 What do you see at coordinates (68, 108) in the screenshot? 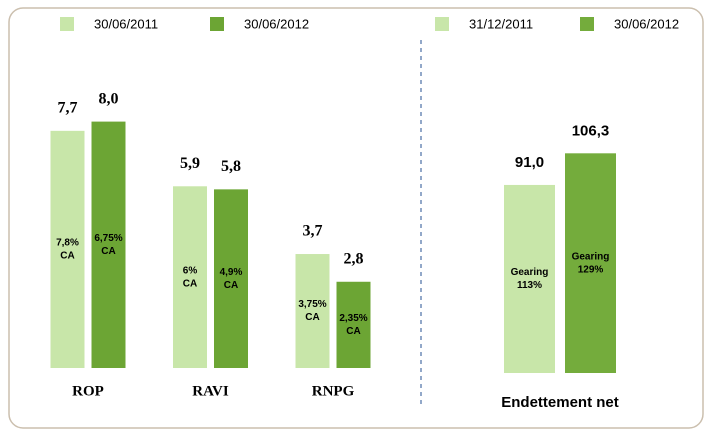
I see `value-label: 7,7` at bounding box center [68, 108].